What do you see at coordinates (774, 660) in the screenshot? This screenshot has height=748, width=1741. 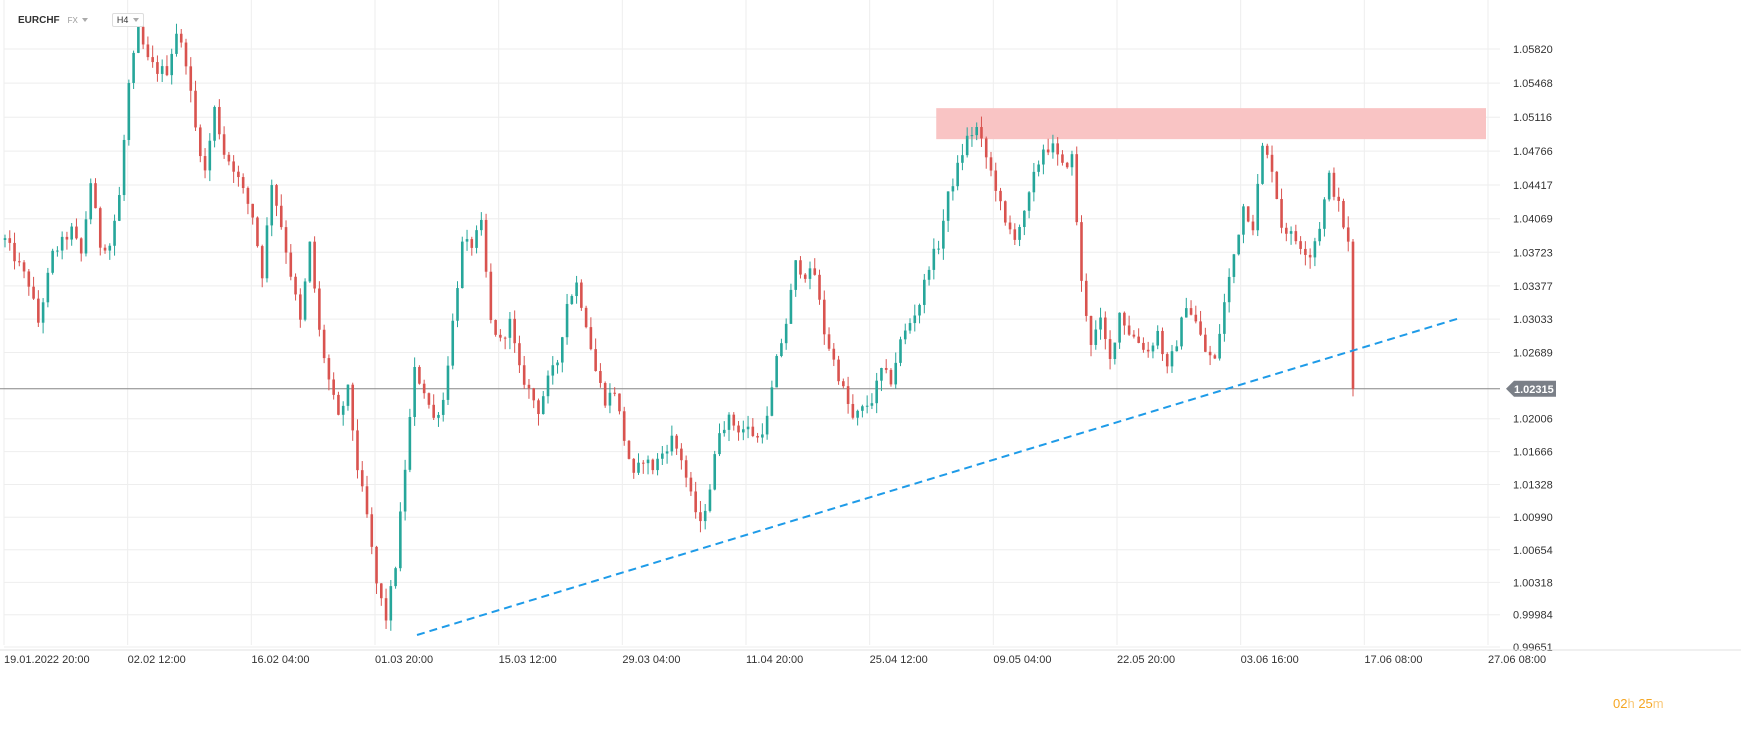 I see `time-tick: 11.04 20:00` at bounding box center [774, 660].